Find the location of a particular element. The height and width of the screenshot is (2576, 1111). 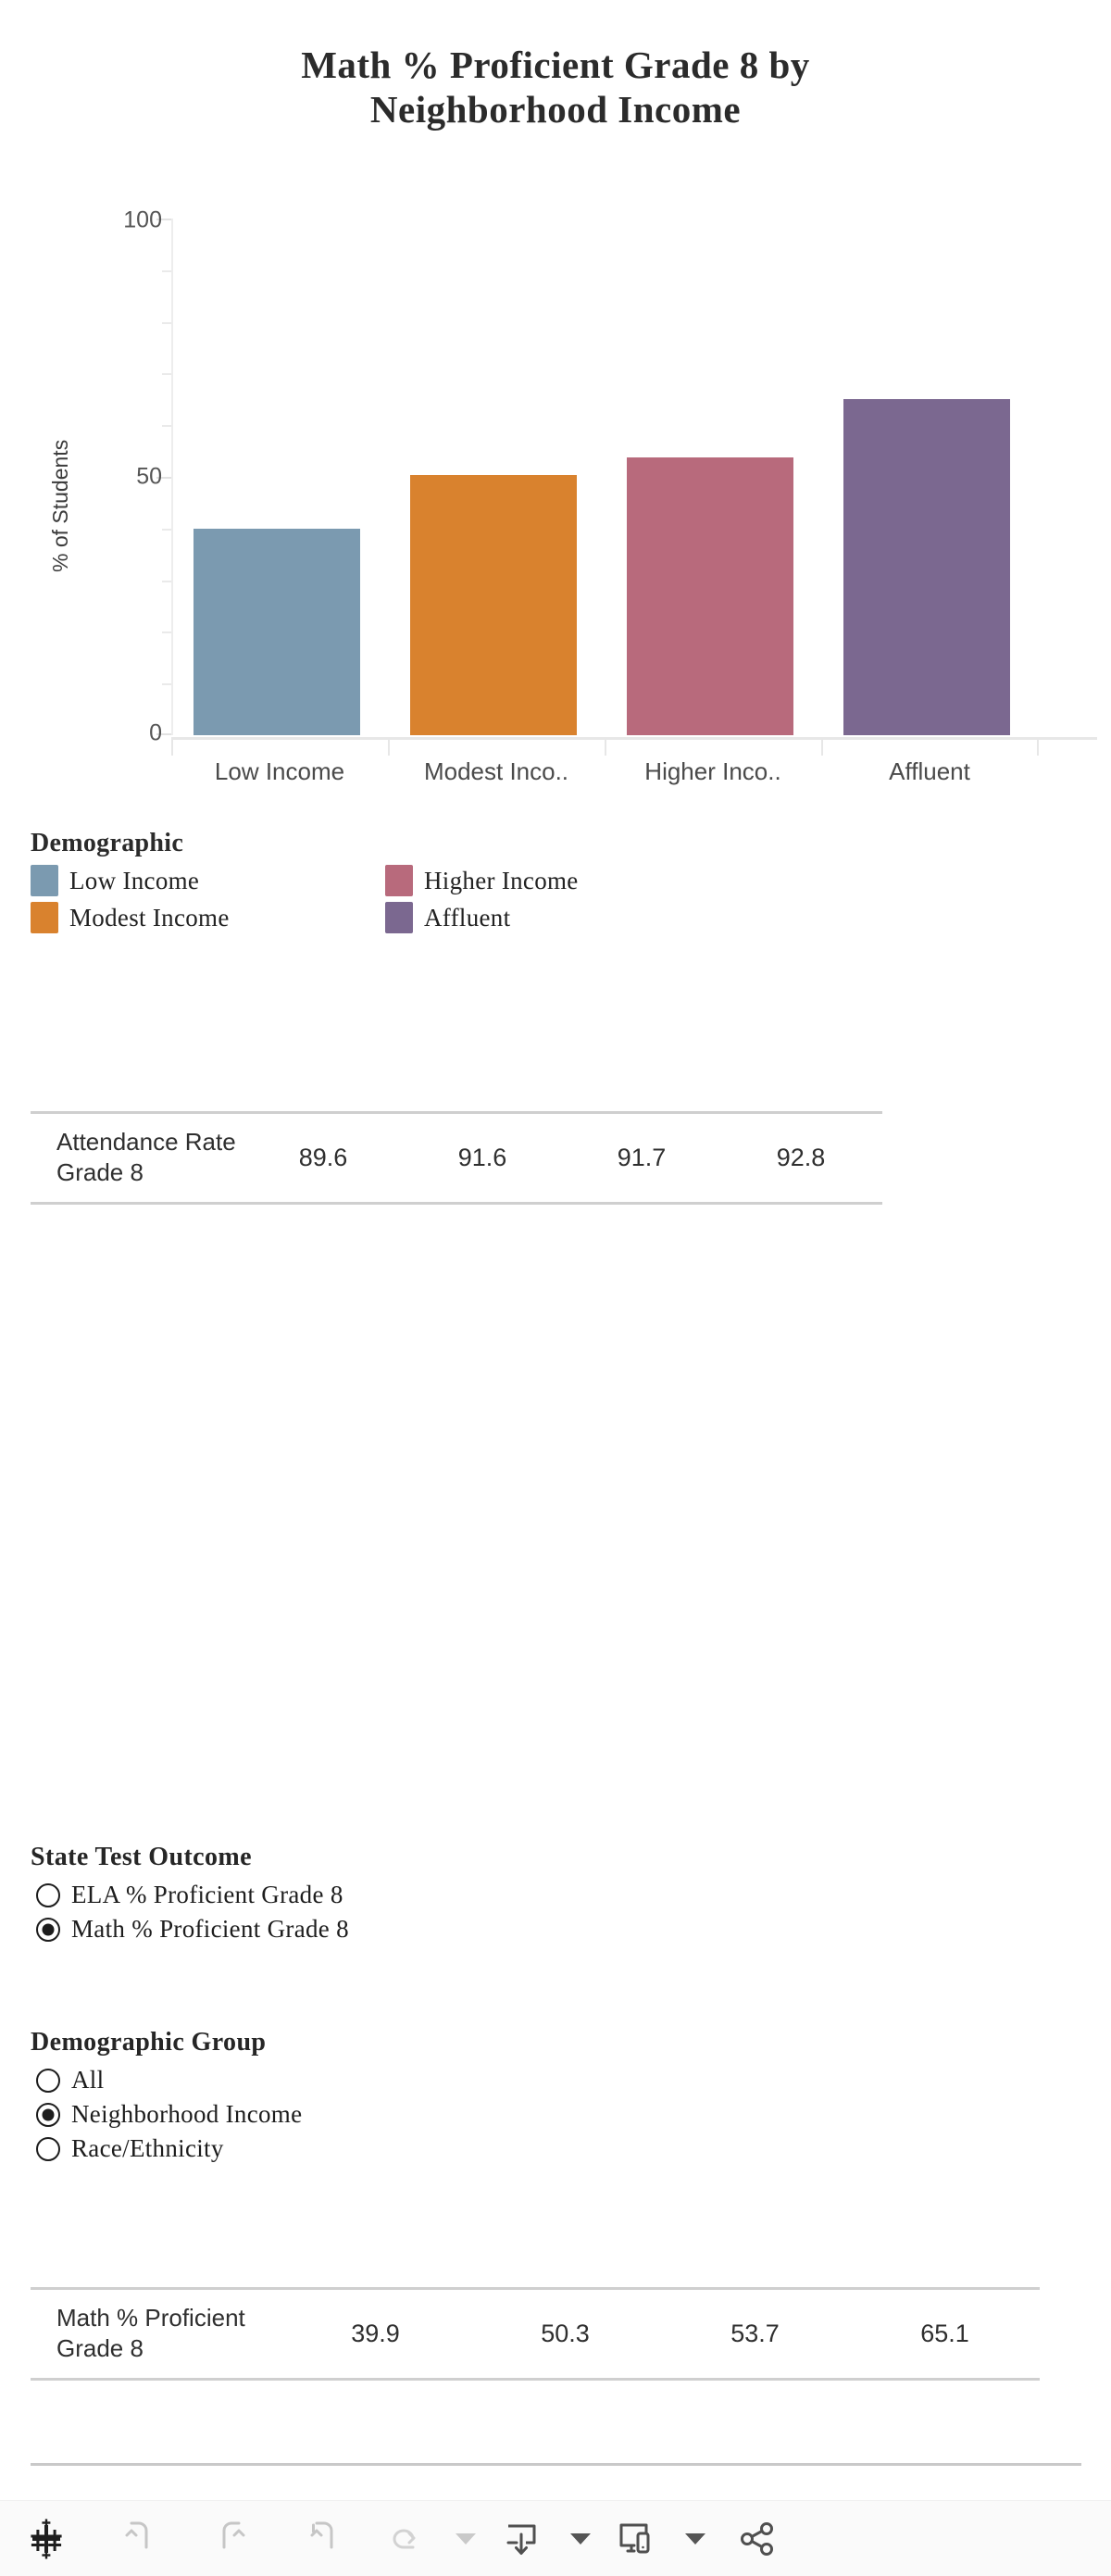

undo-button is located at coordinates (139, 2539).